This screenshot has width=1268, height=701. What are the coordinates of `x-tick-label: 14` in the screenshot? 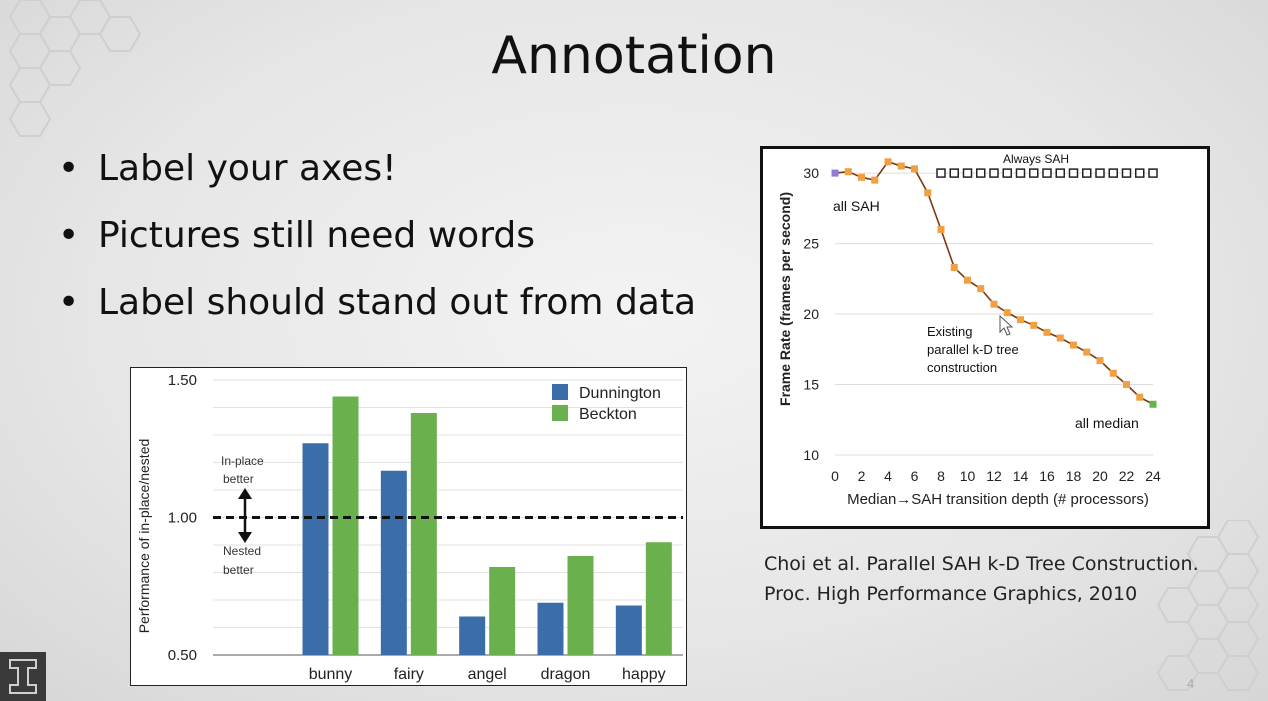 It's located at (1021, 476).